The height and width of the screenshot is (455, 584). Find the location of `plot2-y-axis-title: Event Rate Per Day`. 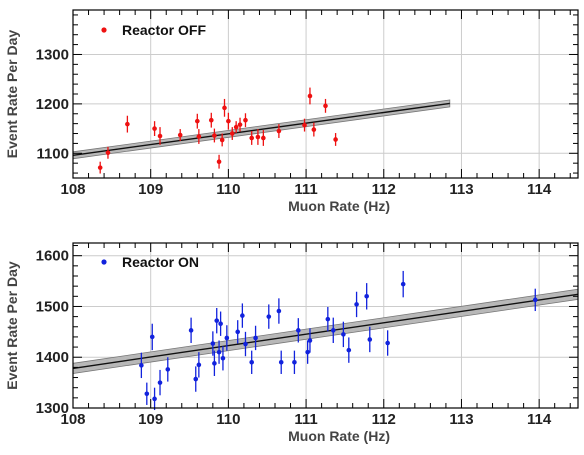

plot2-y-axis-title: Event Rate Per Day is located at coordinates (12, 325).